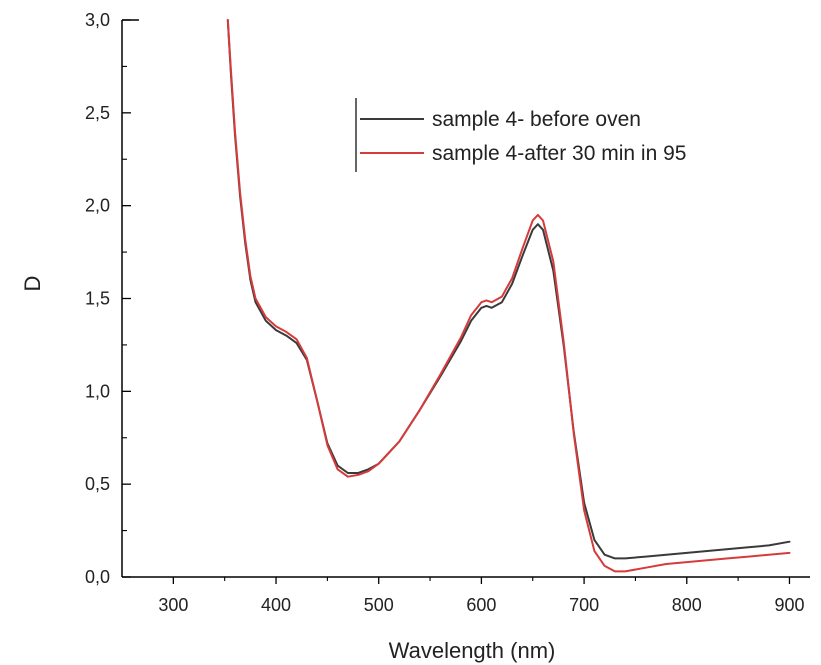 The height and width of the screenshot is (665, 821). Describe the element at coordinates (97, 206) in the screenshot. I see `y-tick-label: 2,0` at that location.